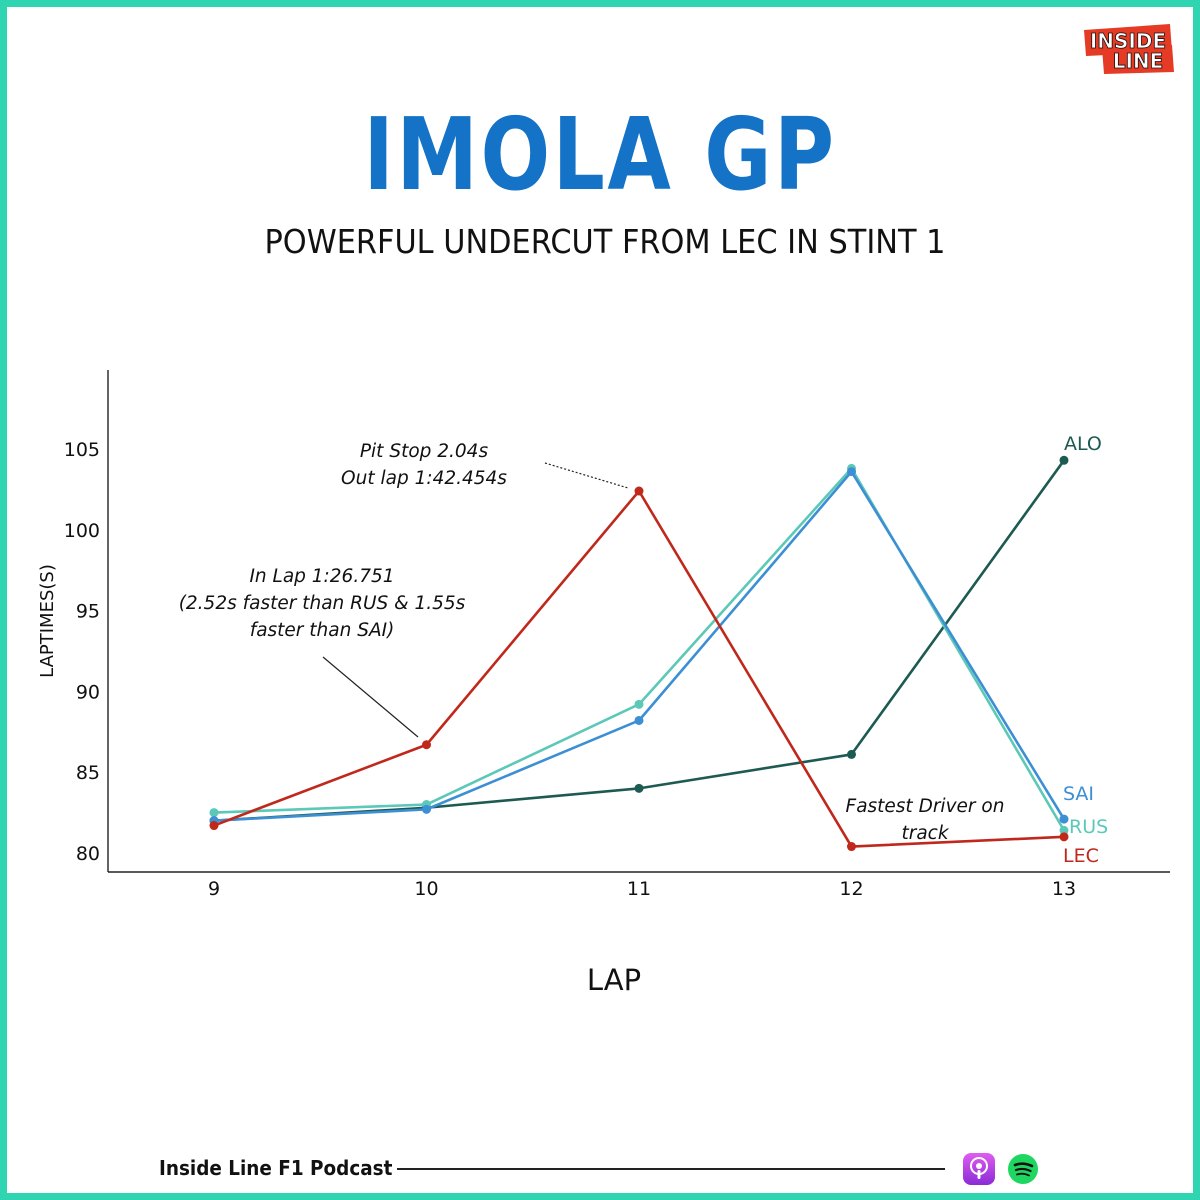  What do you see at coordinates (88, 692) in the screenshot?
I see `y-tick-label: 90` at bounding box center [88, 692].